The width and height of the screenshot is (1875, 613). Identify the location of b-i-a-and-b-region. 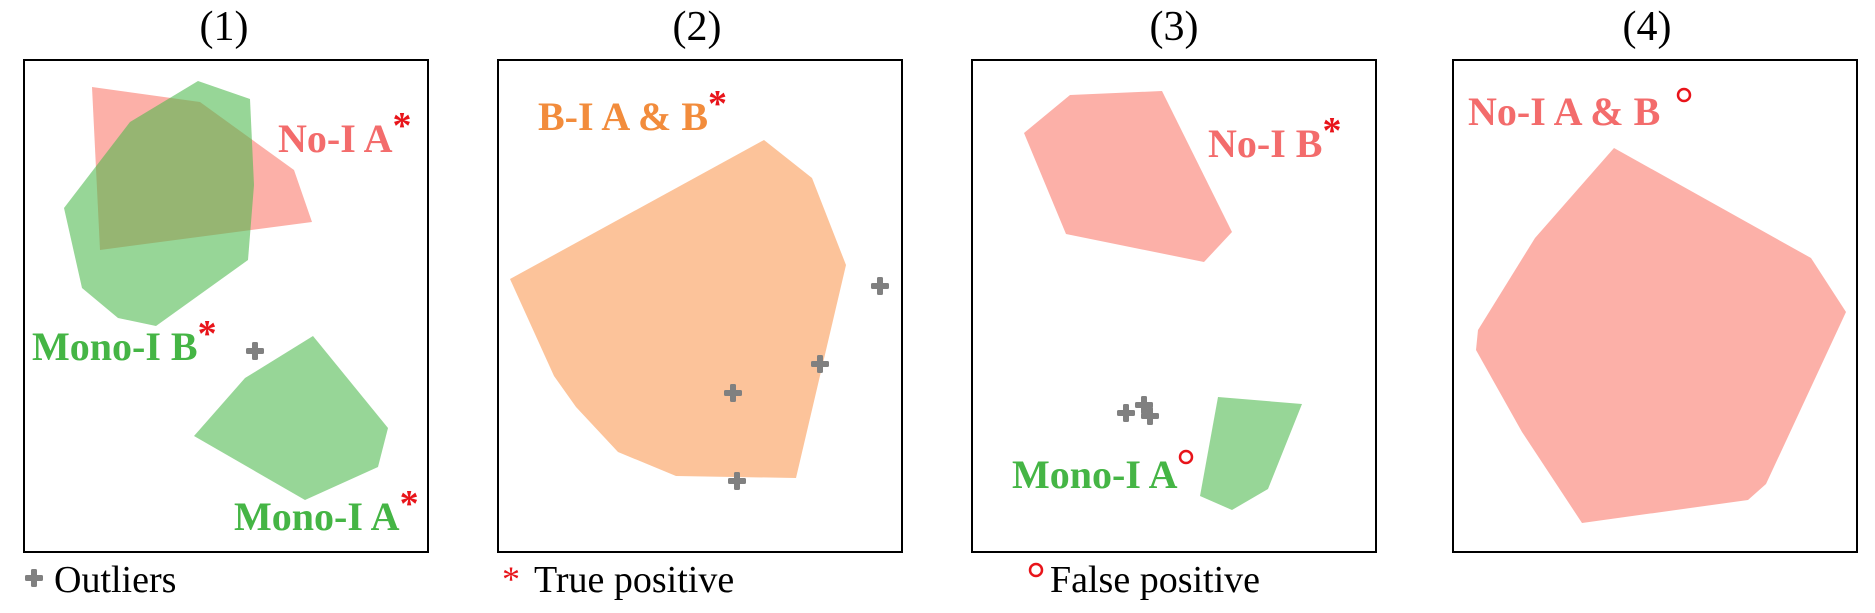
(678, 309).